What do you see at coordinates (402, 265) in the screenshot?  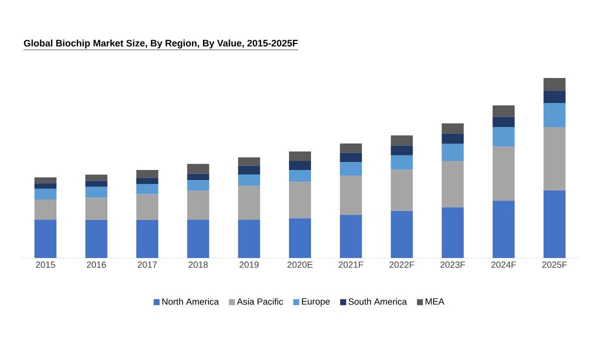 I see `x-tick-label: 2022F` at bounding box center [402, 265].